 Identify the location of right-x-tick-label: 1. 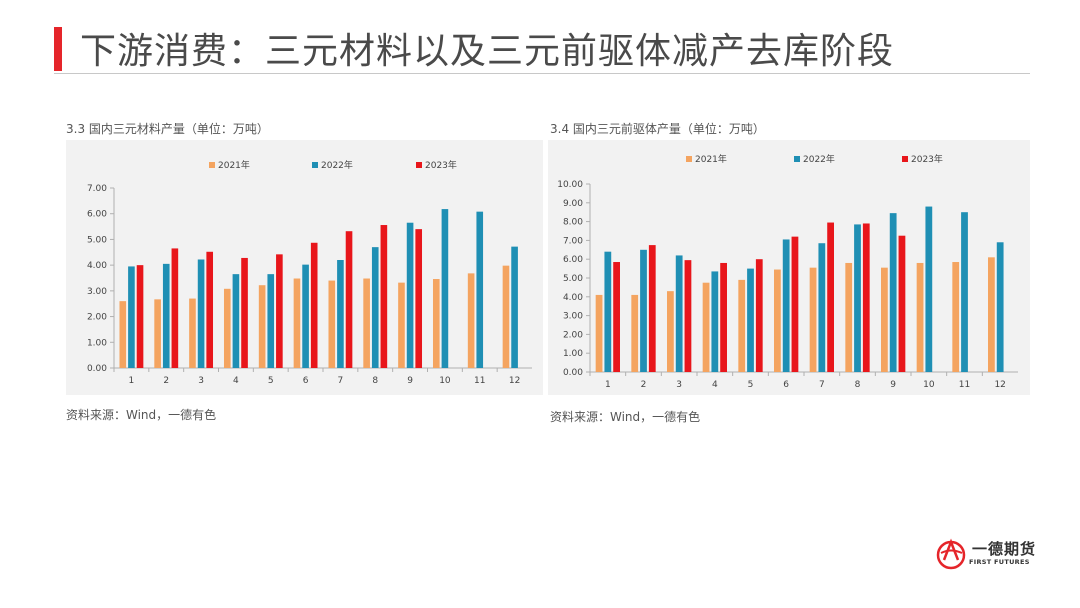
(608, 385).